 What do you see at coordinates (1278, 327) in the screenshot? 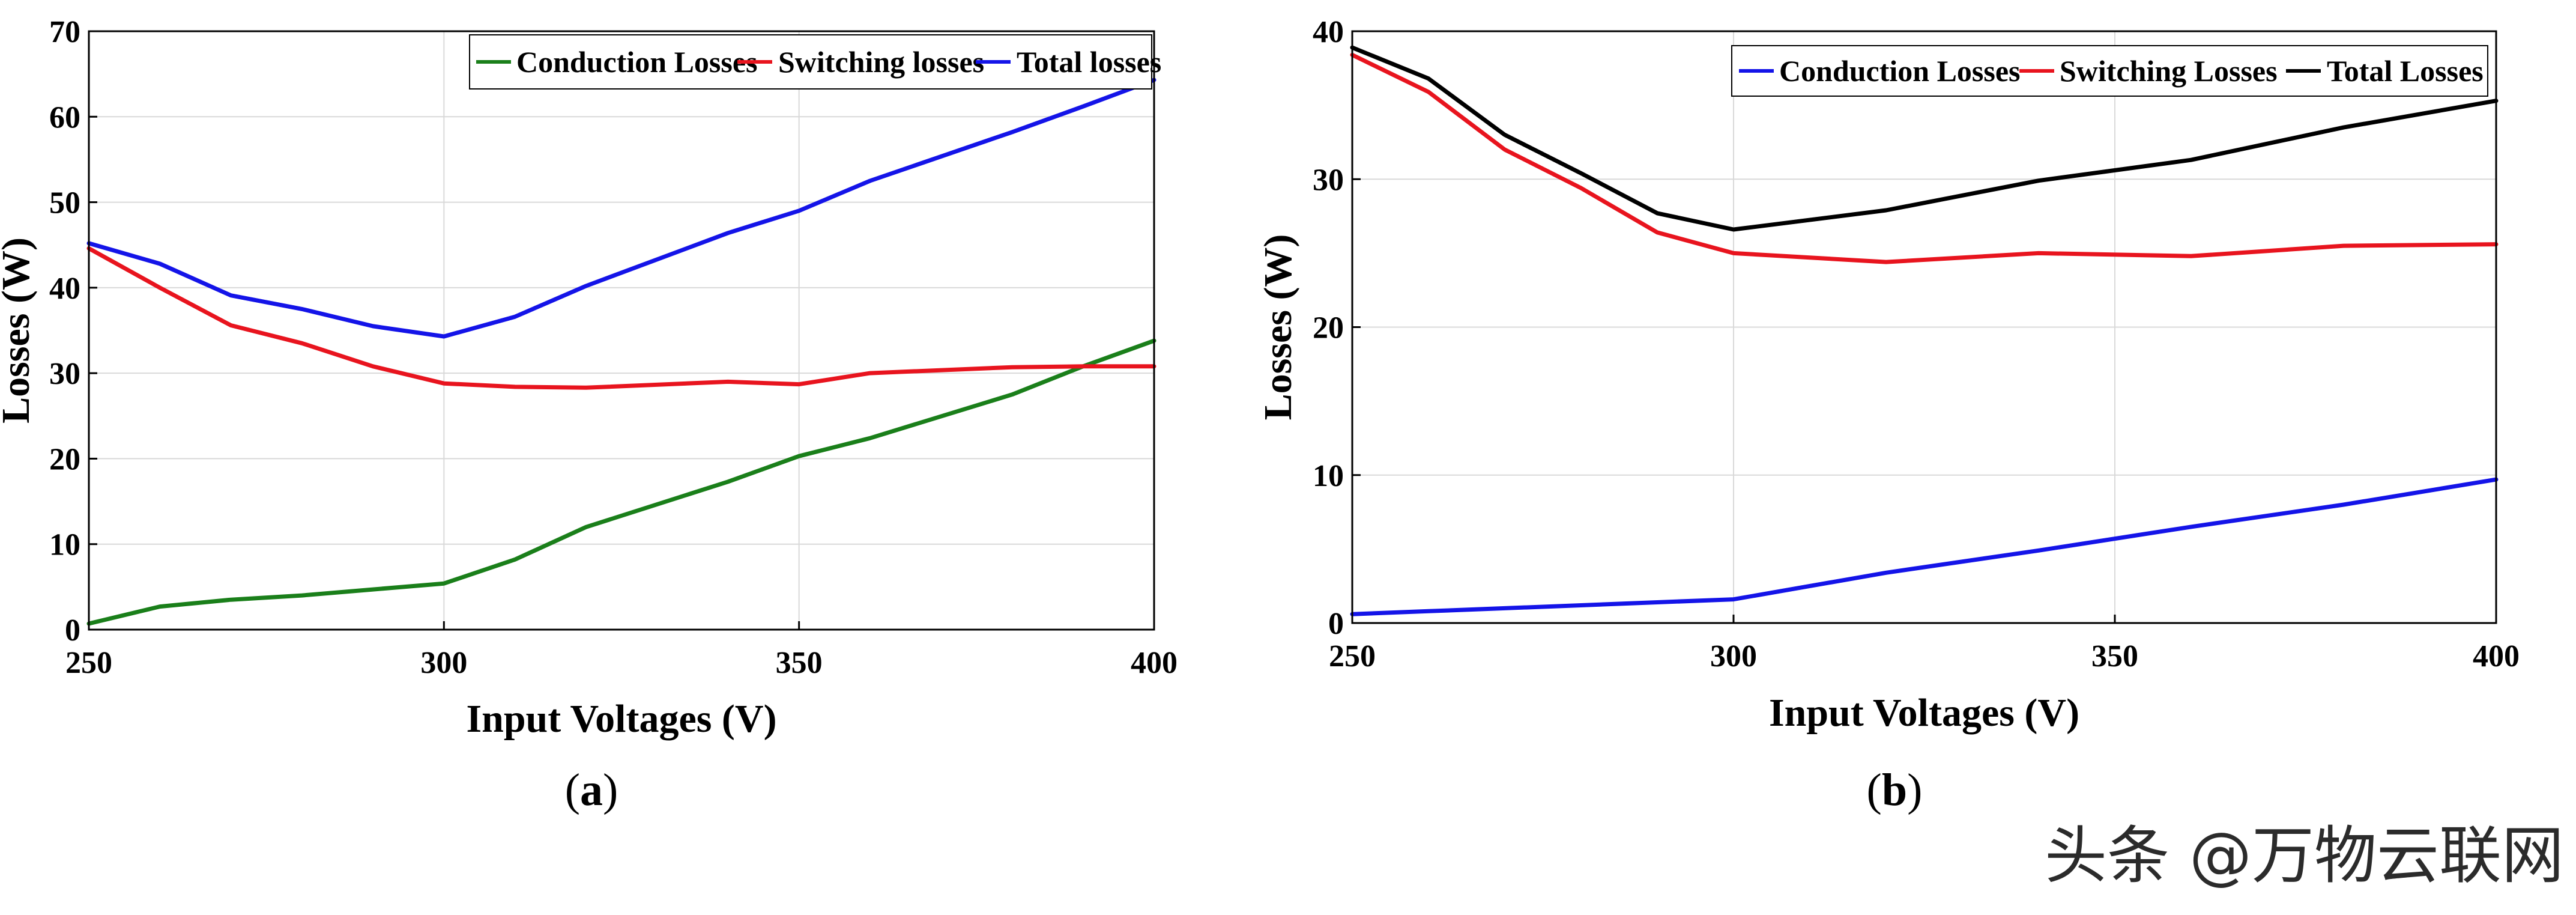
I see `panel-b-y-axis-label: Losses (W)` at bounding box center [1278, 327].